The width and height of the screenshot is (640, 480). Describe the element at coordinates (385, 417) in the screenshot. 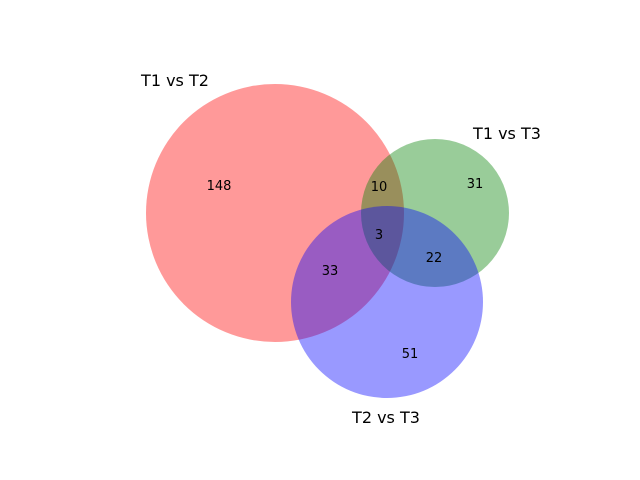

I see `set-label-t2-vs-t3: T2 vs T3` at that location.